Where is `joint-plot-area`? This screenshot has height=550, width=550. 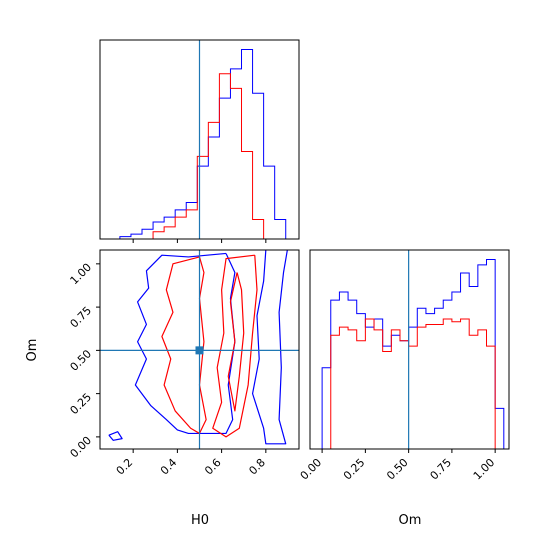
joint-plot-area is located at coordinates (199, 349).